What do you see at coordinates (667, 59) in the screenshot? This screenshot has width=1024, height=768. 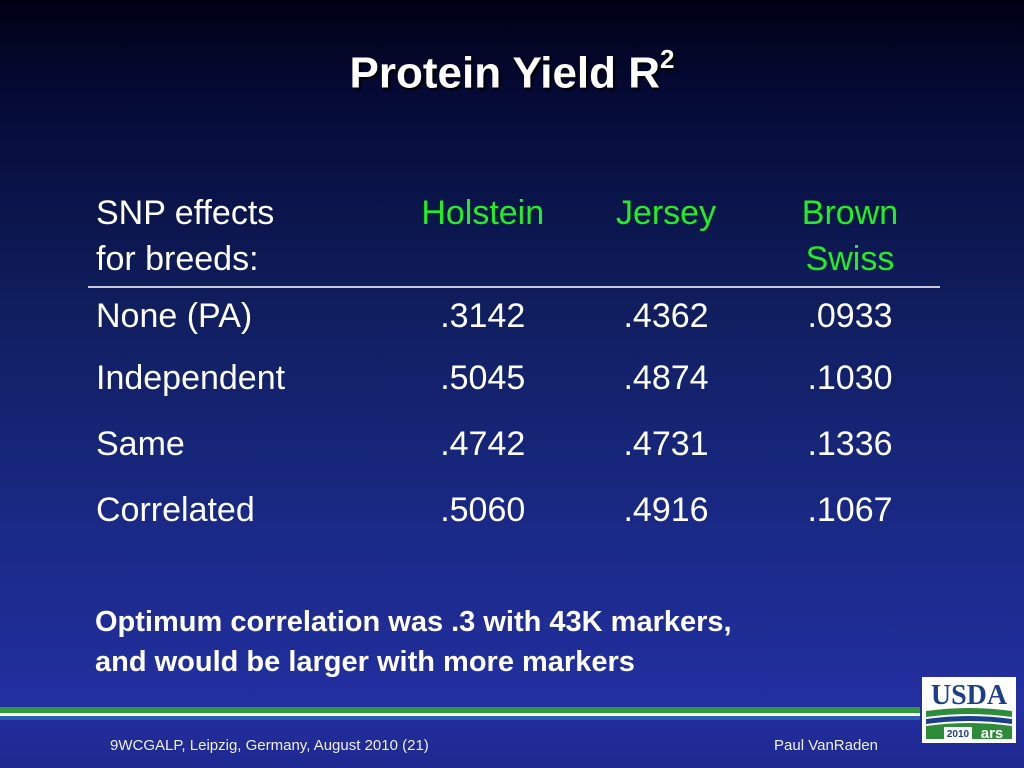 I see `slide-title-superscript: 2` at bounding box center [667, 59].